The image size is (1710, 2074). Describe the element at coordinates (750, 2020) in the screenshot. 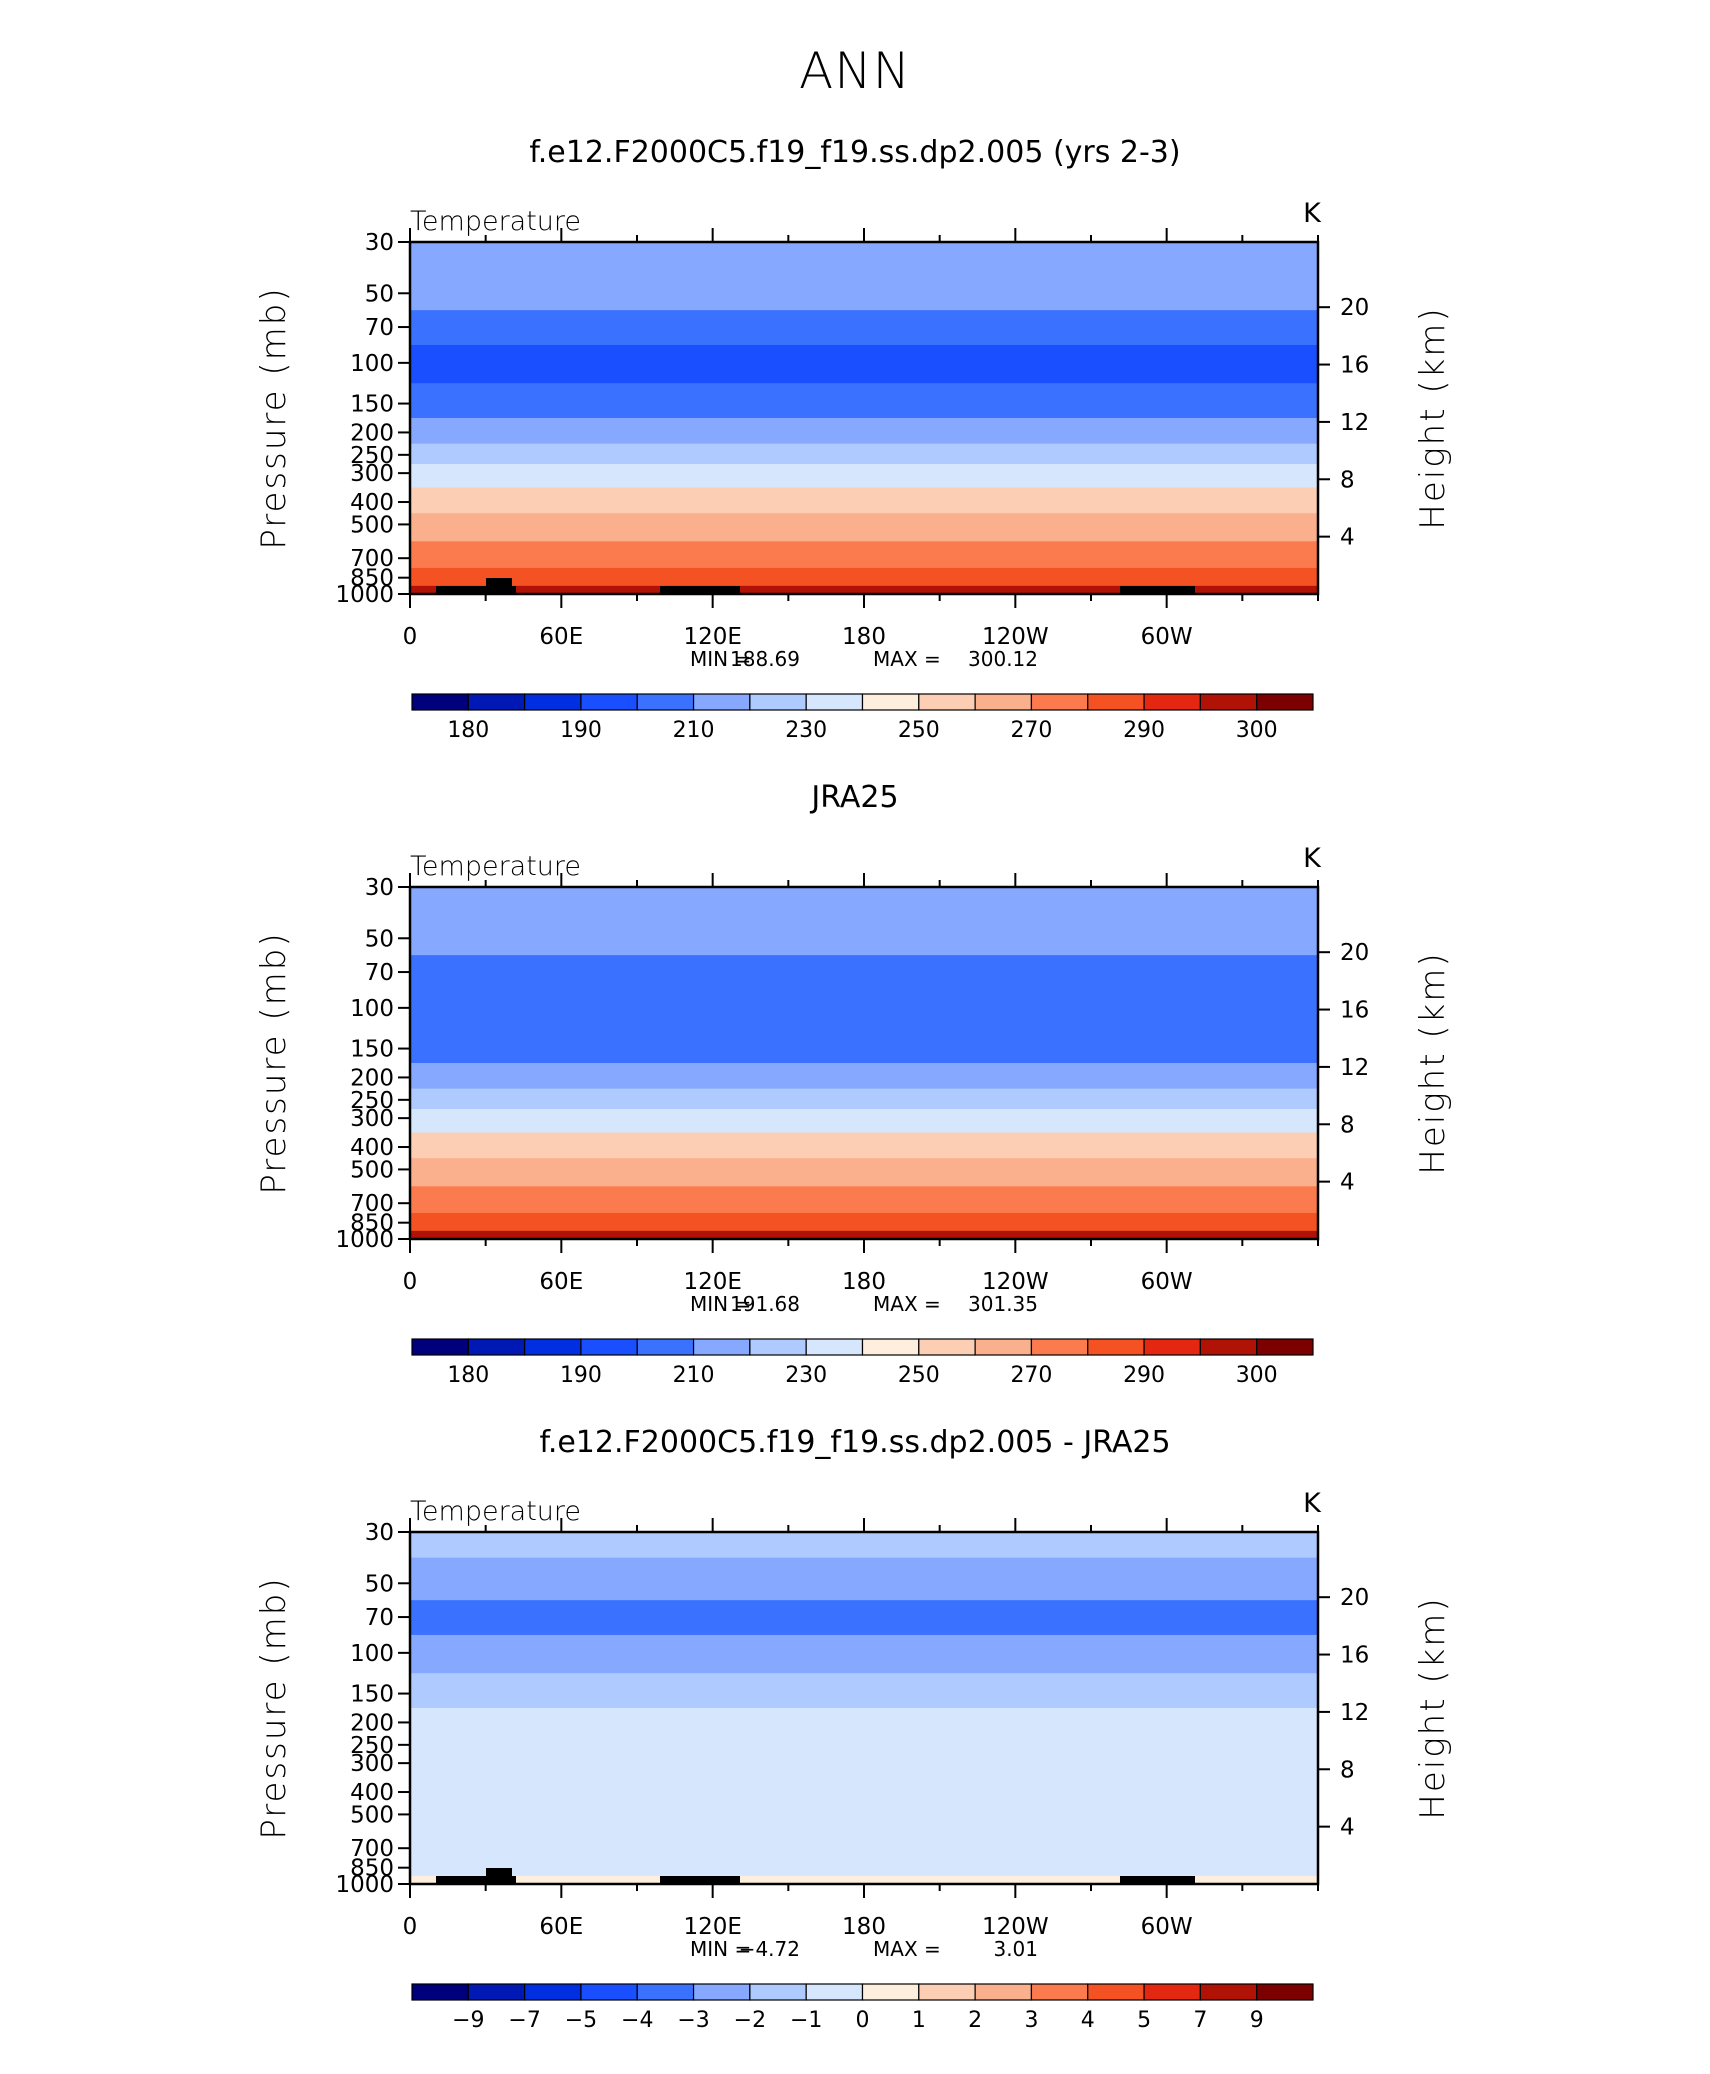

I see `colorbar-label: −2` at that location.